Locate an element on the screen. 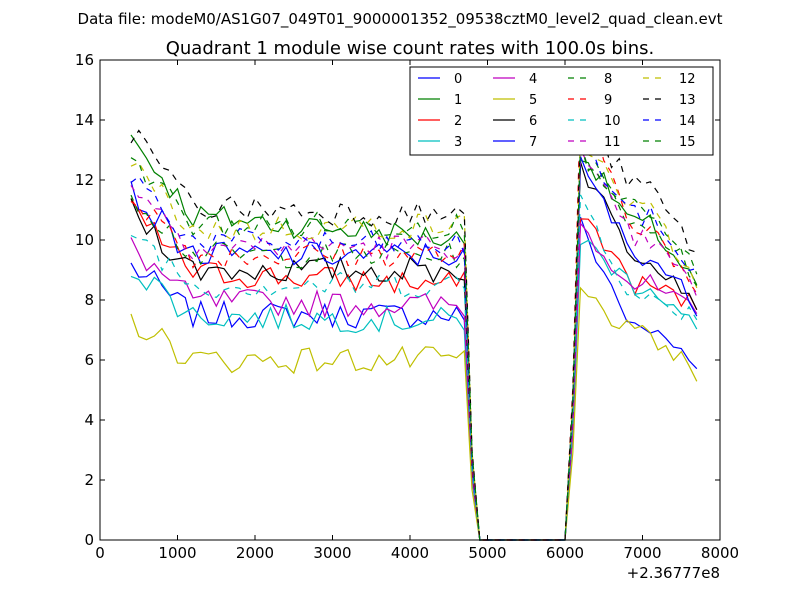 Image resolution: width=800 pixels, height=605 pixels. x-tick-label: 2000 is located at coordinates (255, 553).